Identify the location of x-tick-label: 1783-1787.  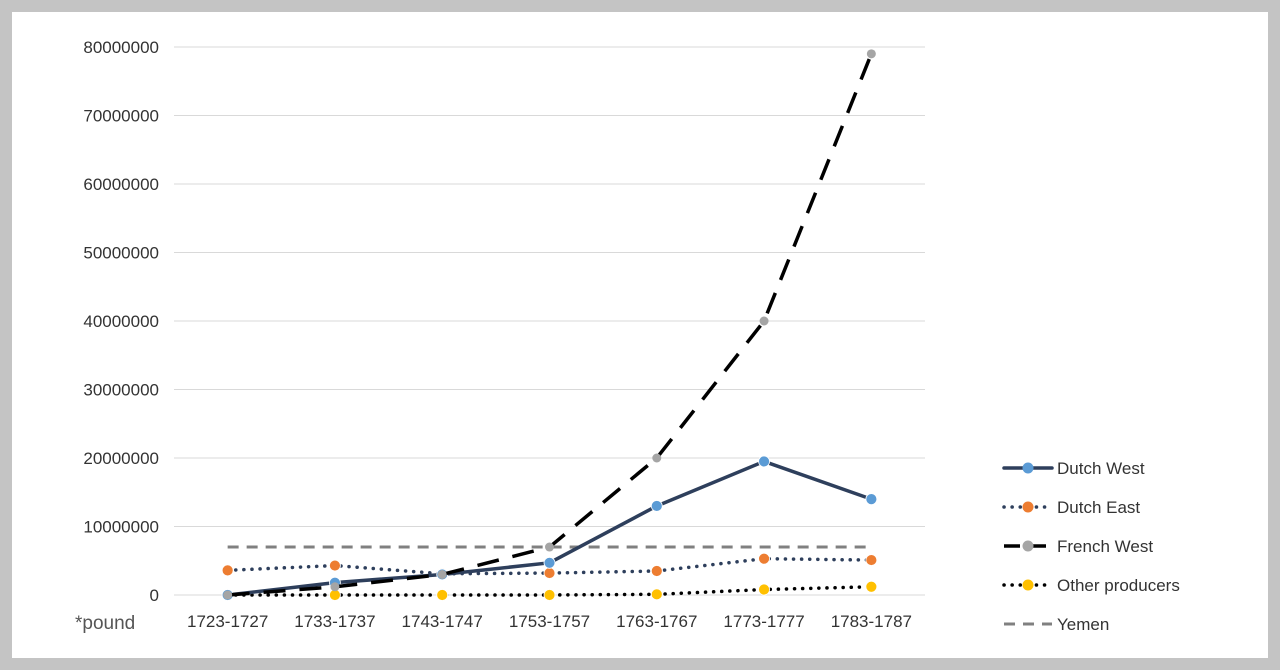
(871, 621).